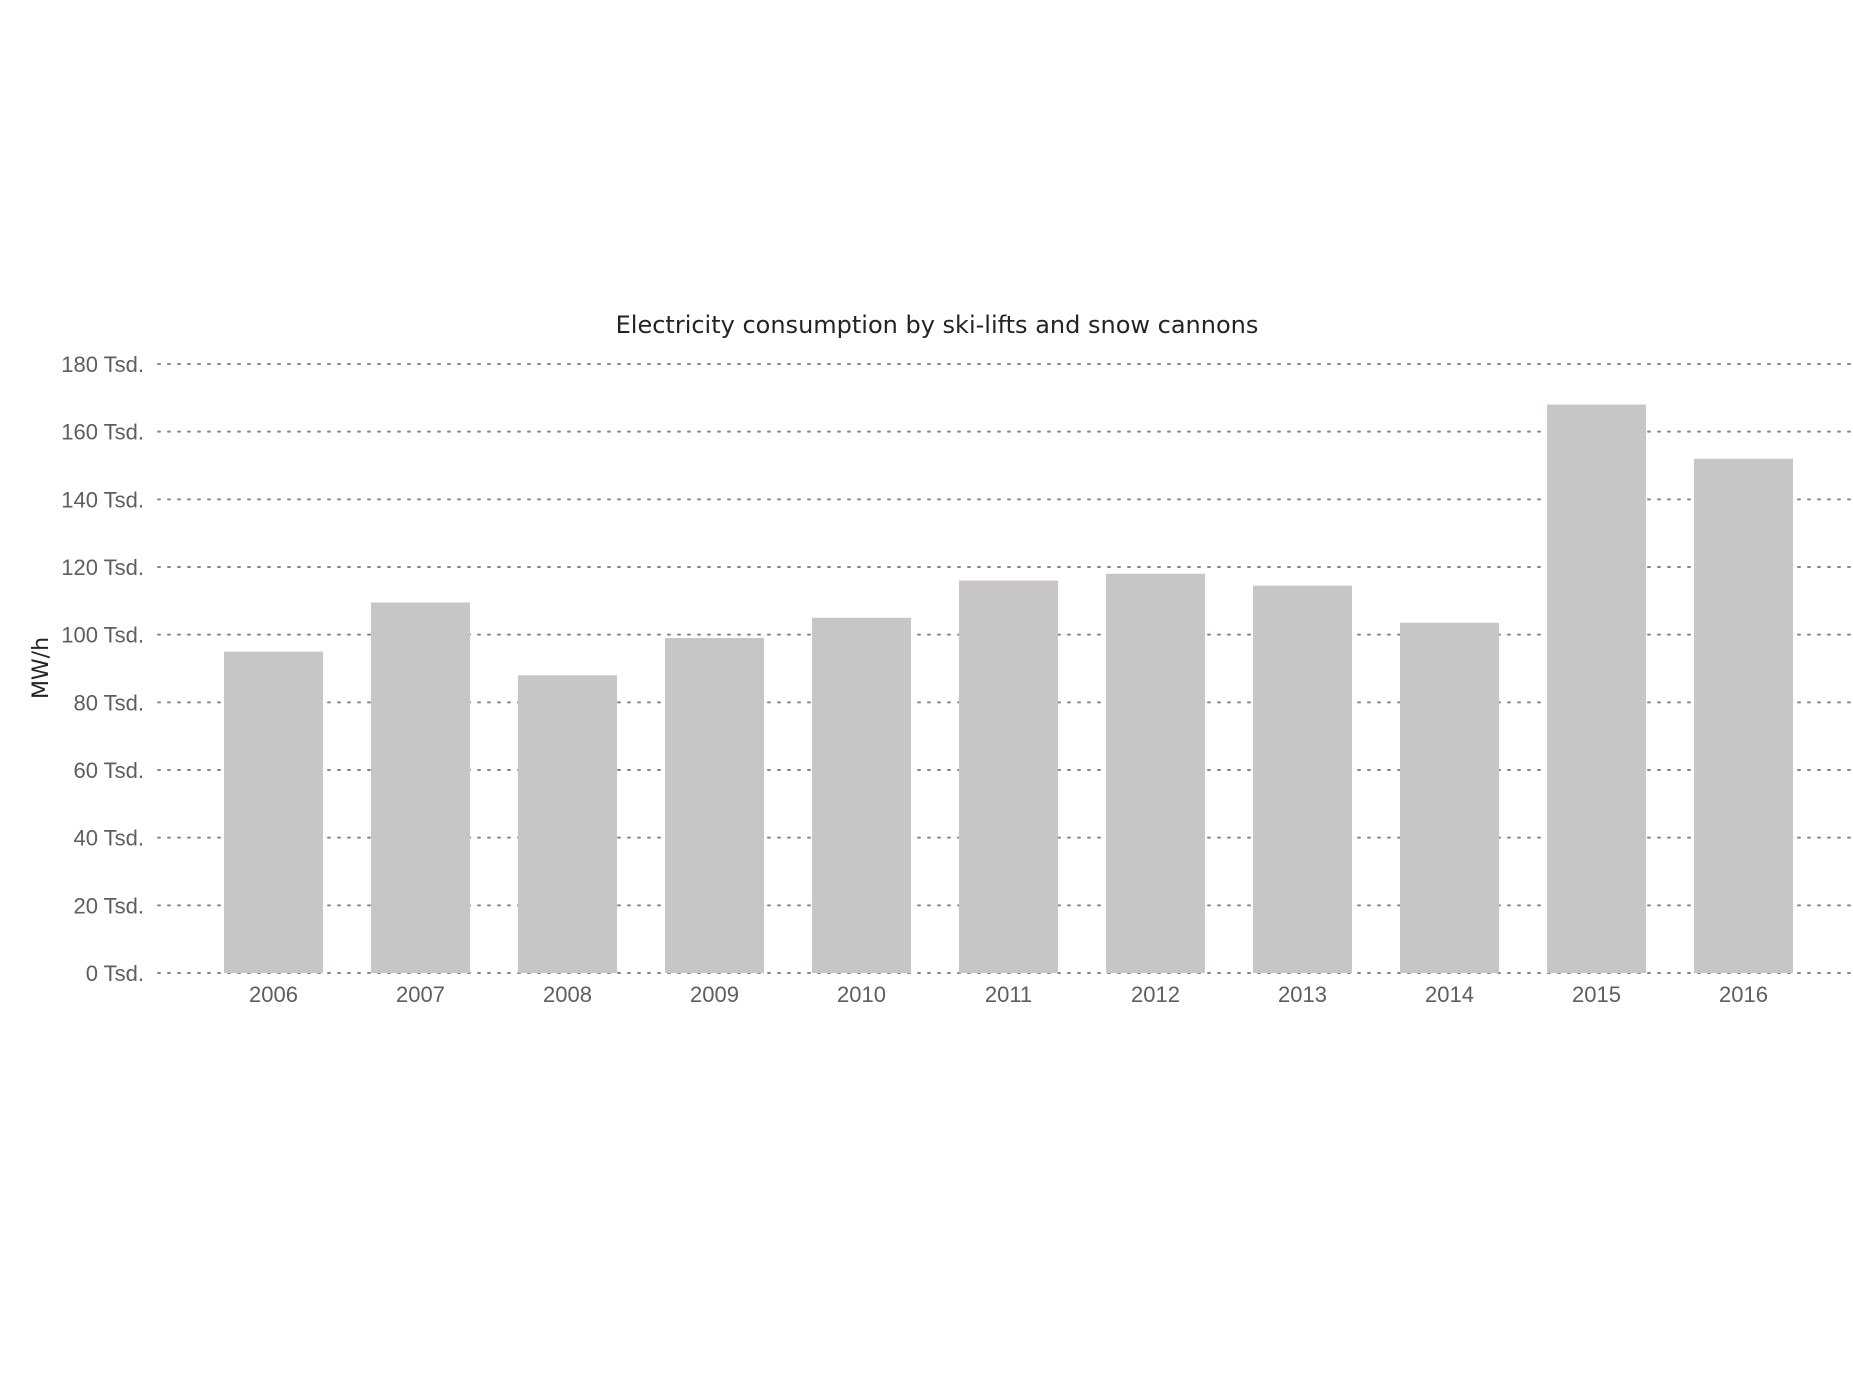  I want to click on x-tick-label: 2013, so click(1302, 994).